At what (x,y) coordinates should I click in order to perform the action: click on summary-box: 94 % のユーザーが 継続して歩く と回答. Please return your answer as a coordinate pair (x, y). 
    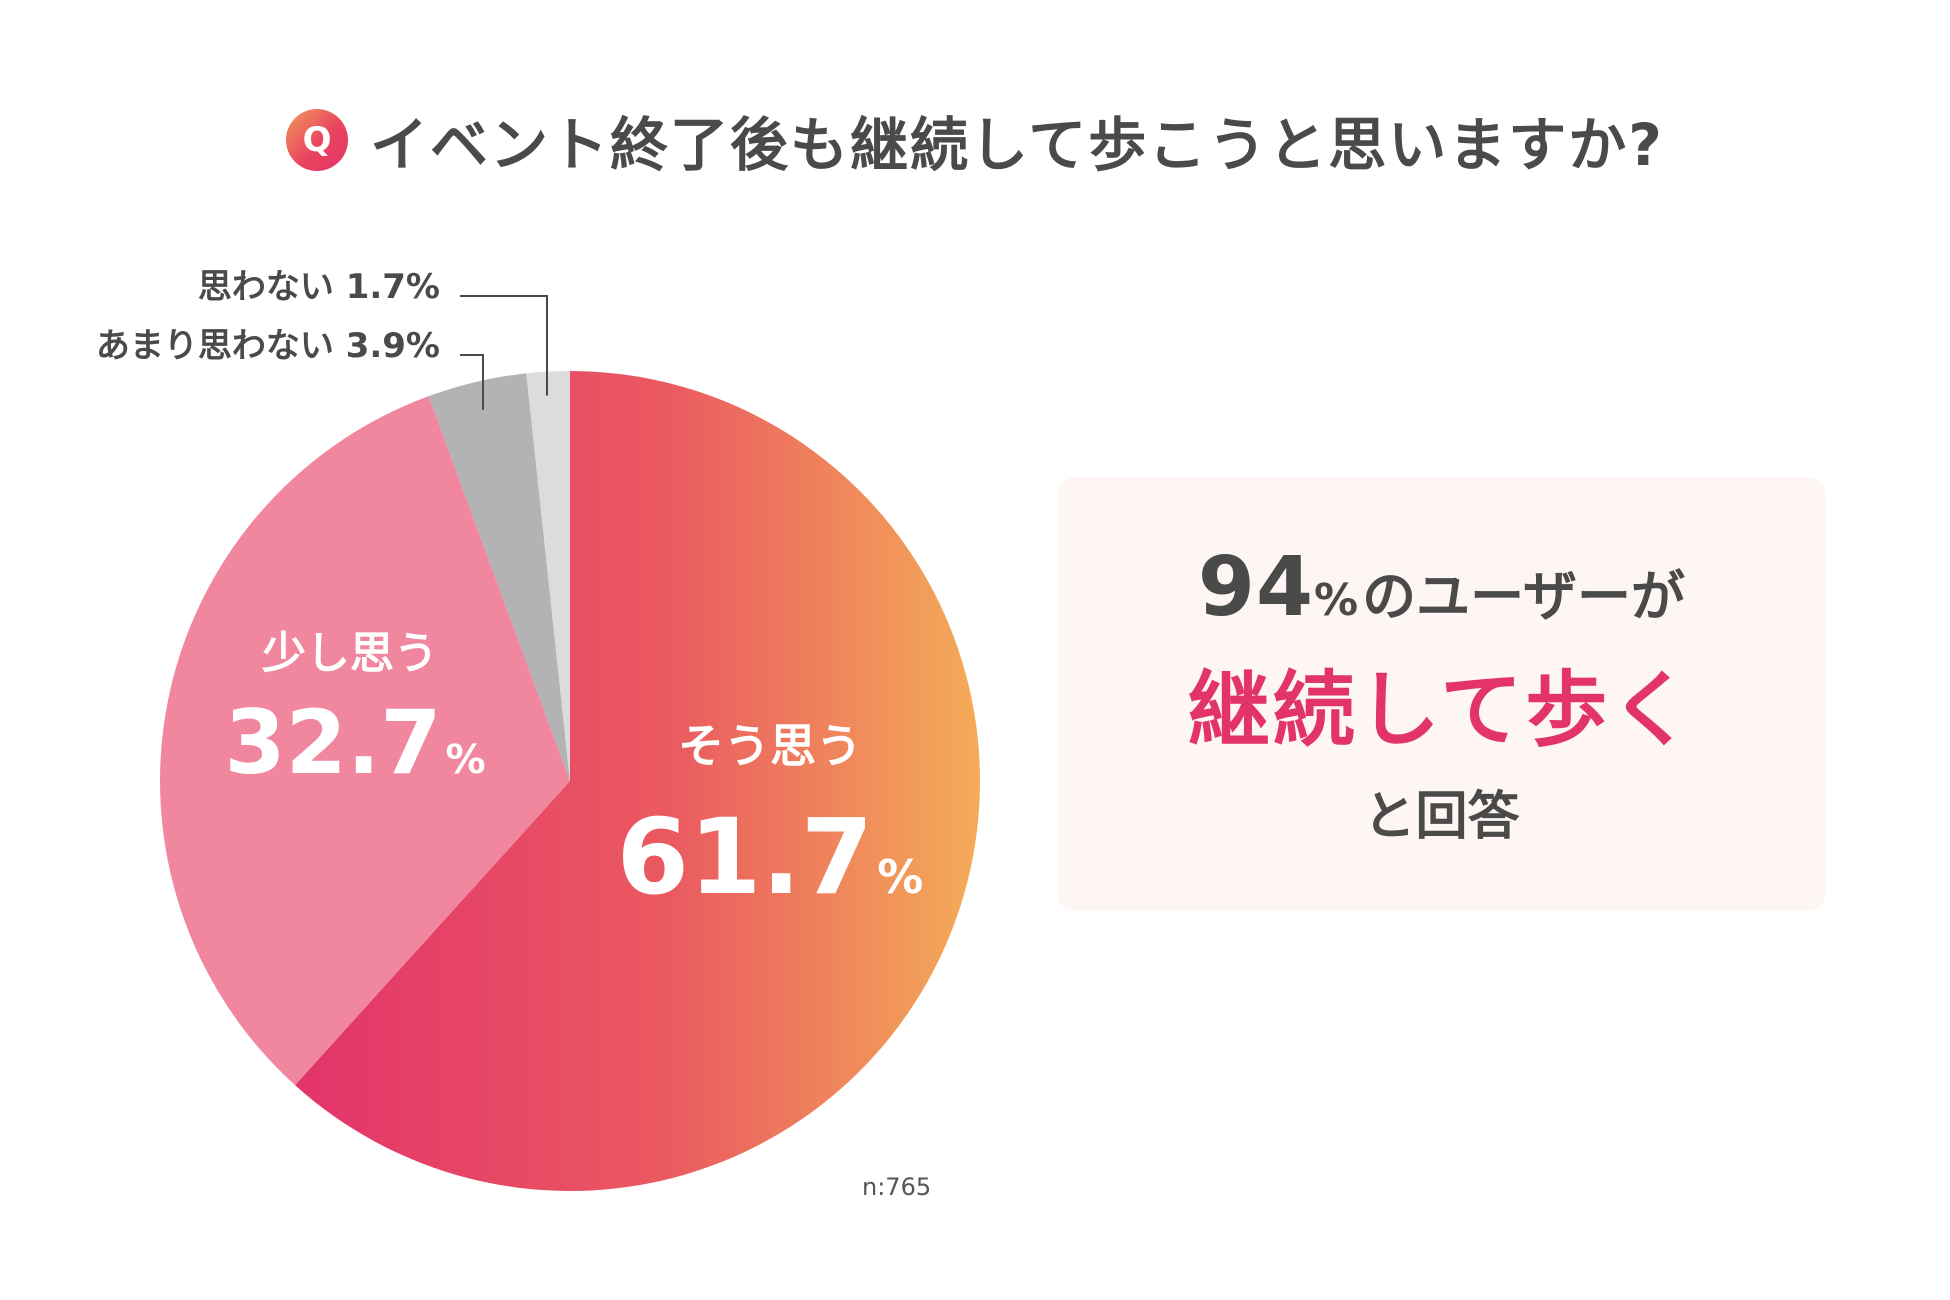
    Looking at the image, I should click on (1441, 694).